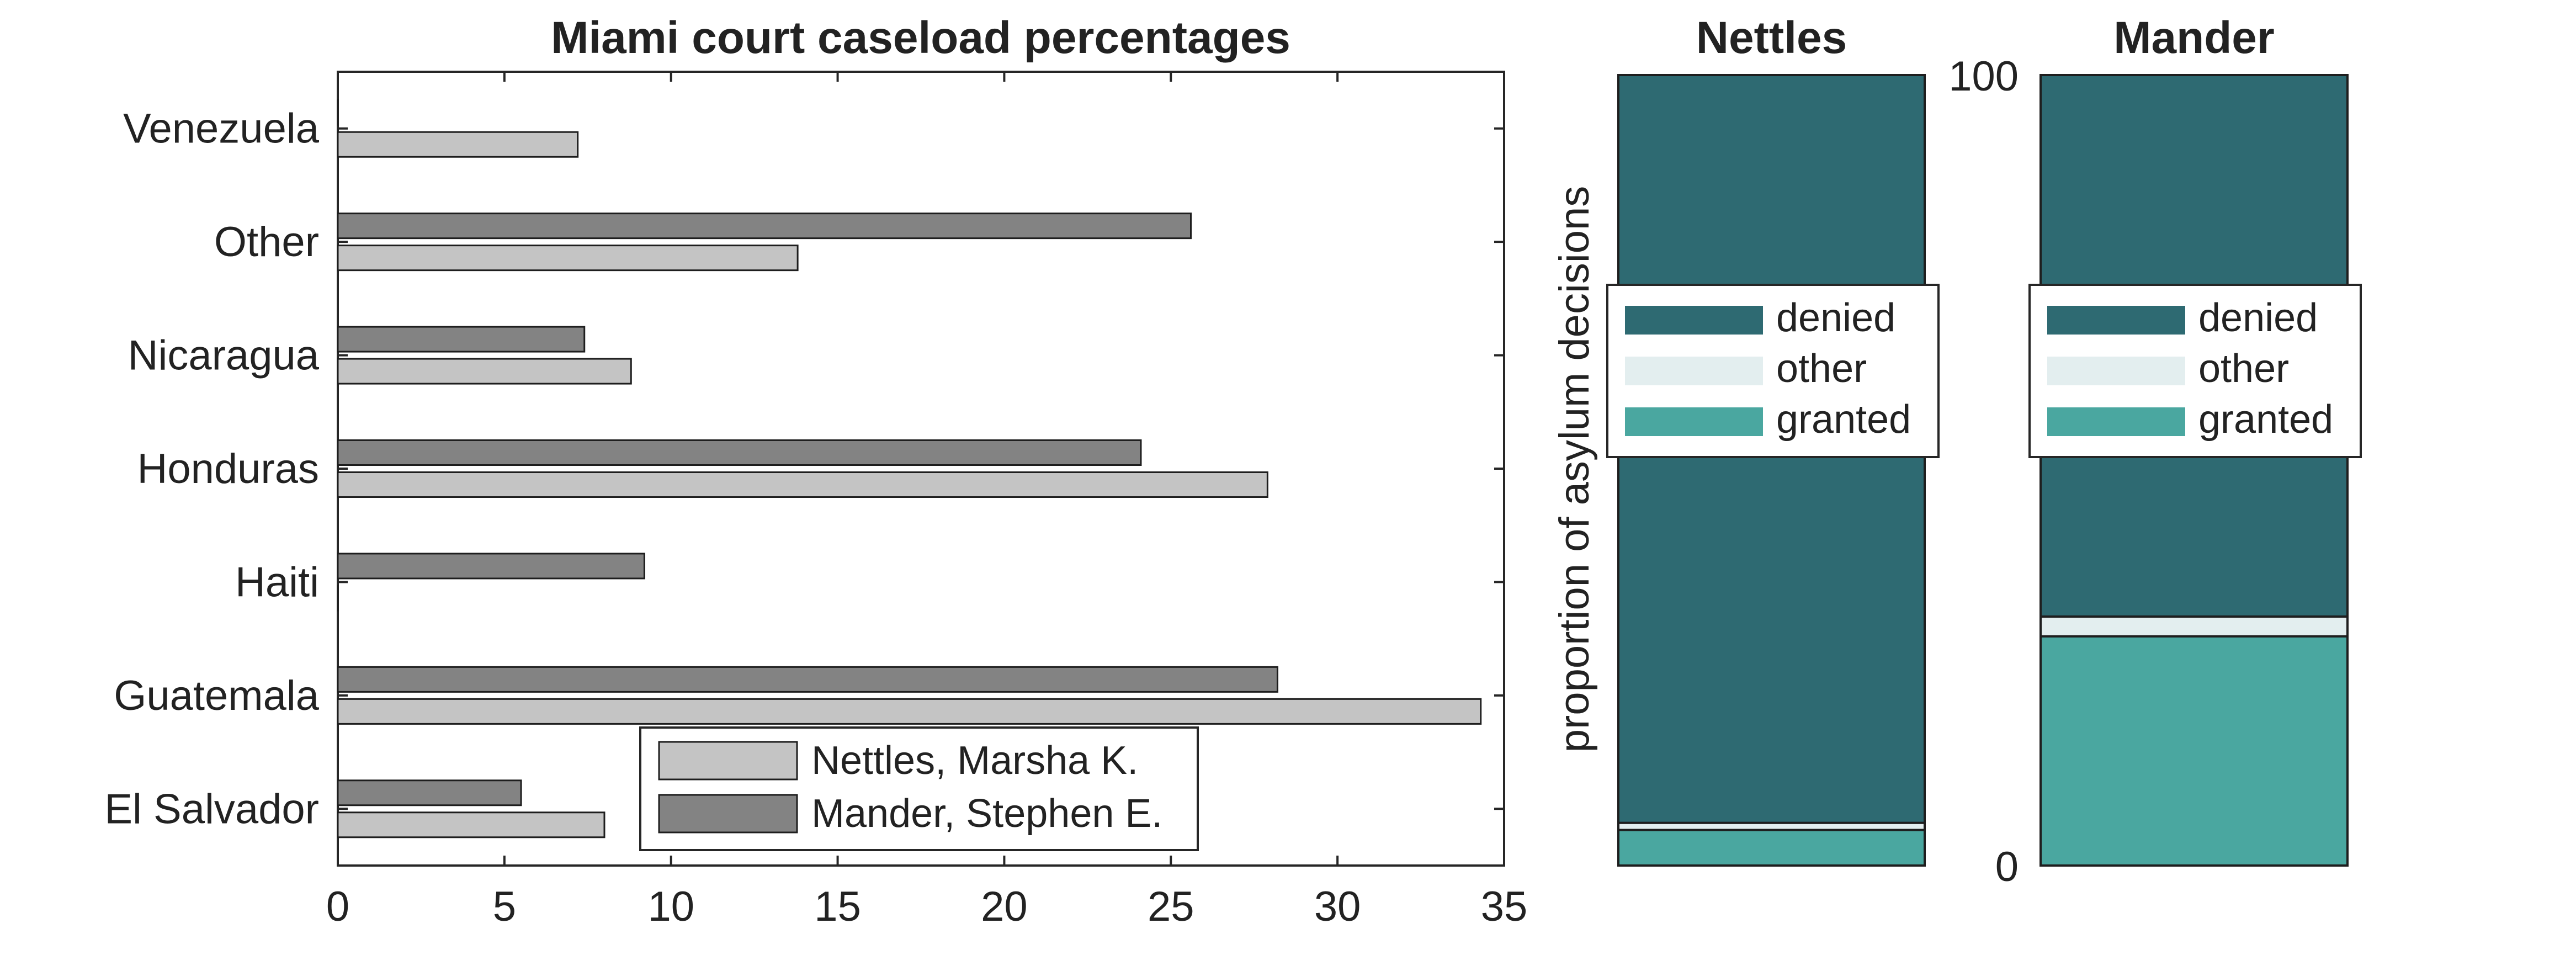 Image resolution: width=2576 pixels, height=966 pixels. Describe the element at coordinates (1773, 440) in the screenshot. I see `nettles-decisions-chart: Nettles denied other granted` at that location.